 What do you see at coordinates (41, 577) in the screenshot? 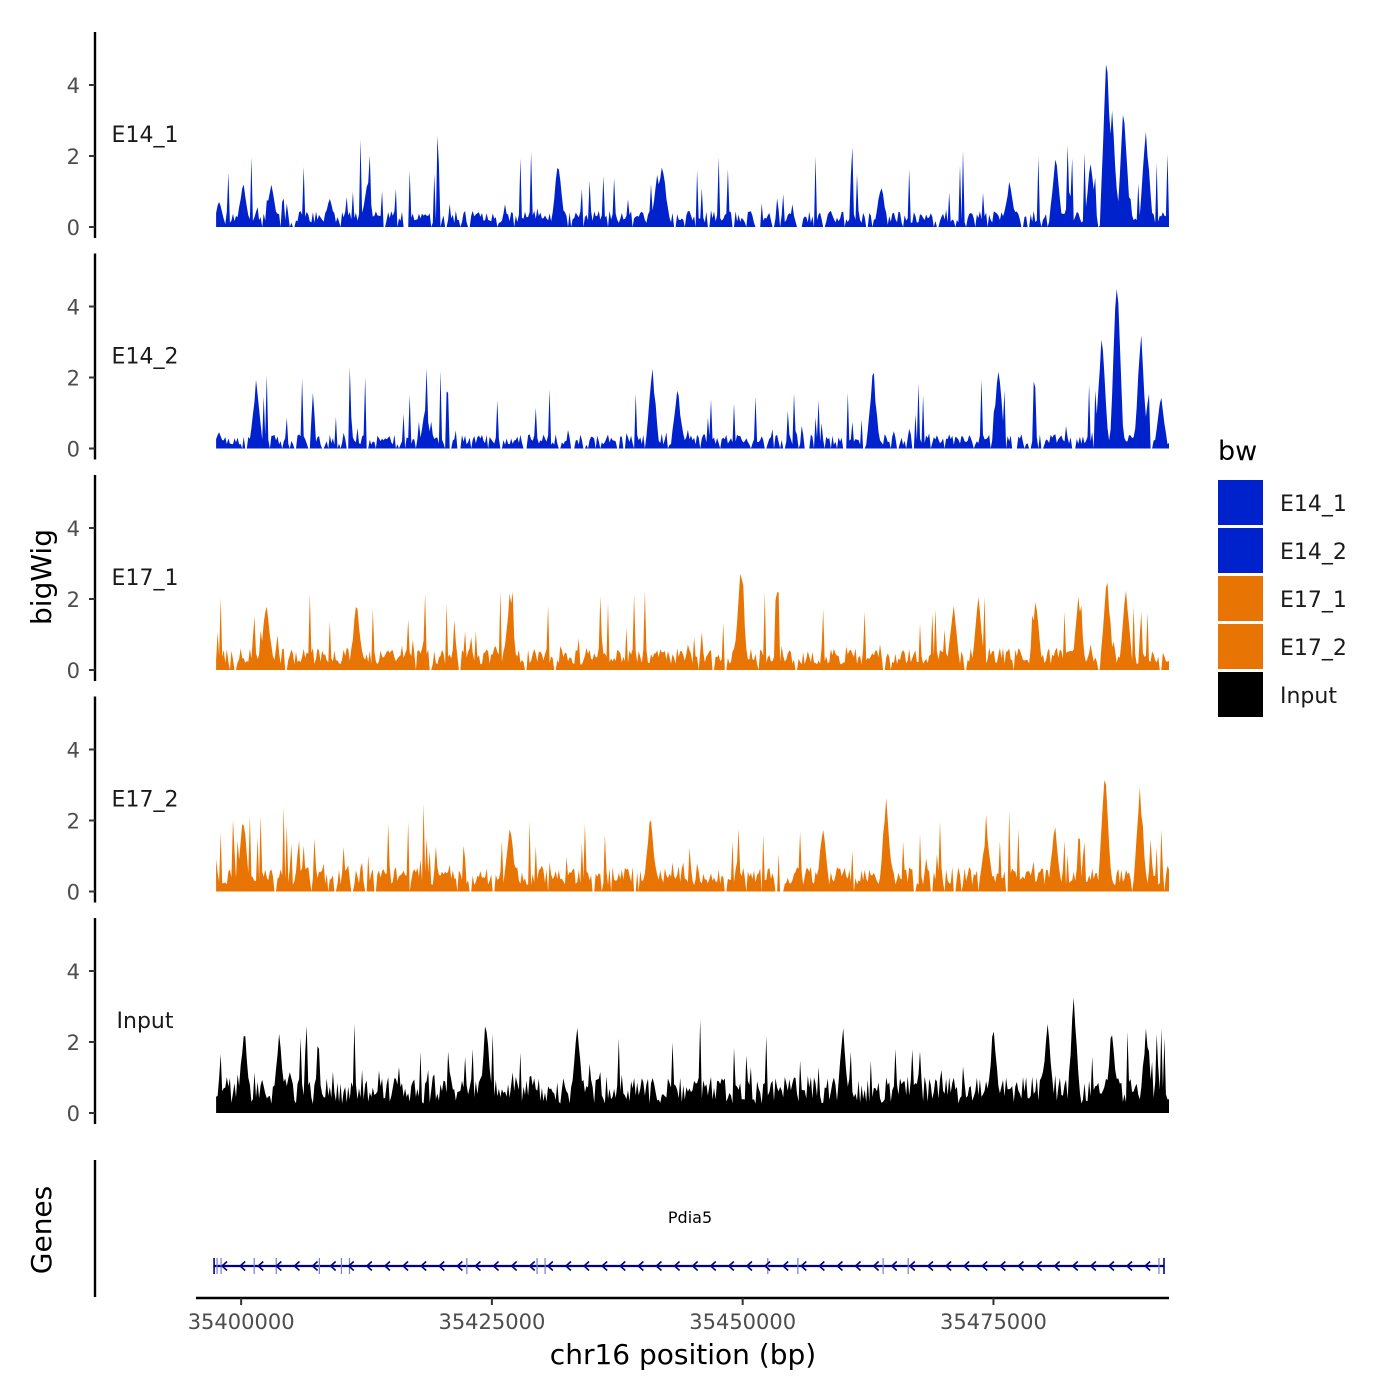
I see `y-axis-title: bigWig` at bounding box center [41, 577].